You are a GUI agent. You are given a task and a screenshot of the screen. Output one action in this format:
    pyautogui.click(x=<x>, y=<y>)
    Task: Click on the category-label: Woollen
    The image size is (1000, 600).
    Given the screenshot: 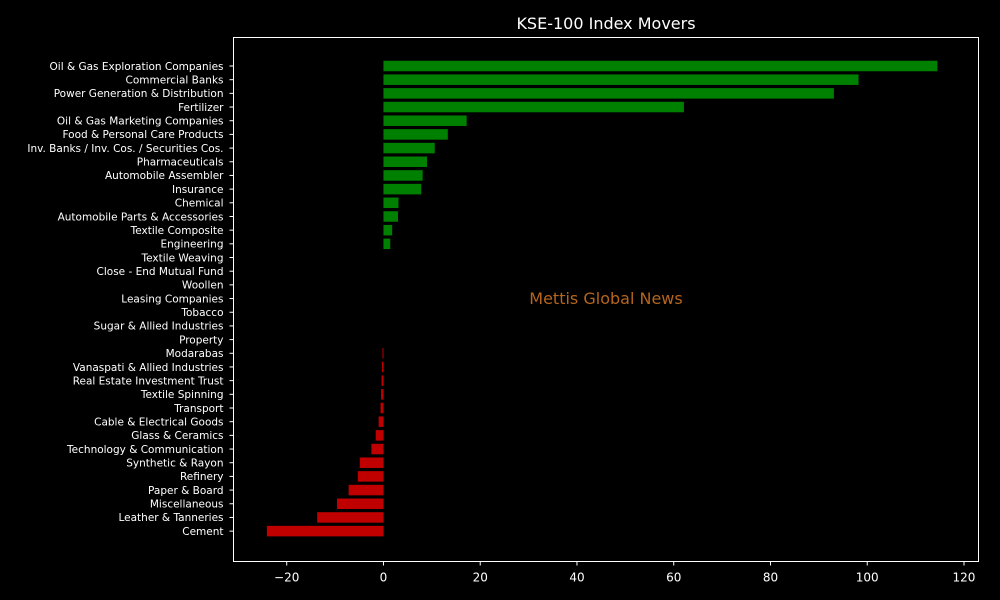 What is the action you would take?
    pyautogui.click(x=203, y=286)
    